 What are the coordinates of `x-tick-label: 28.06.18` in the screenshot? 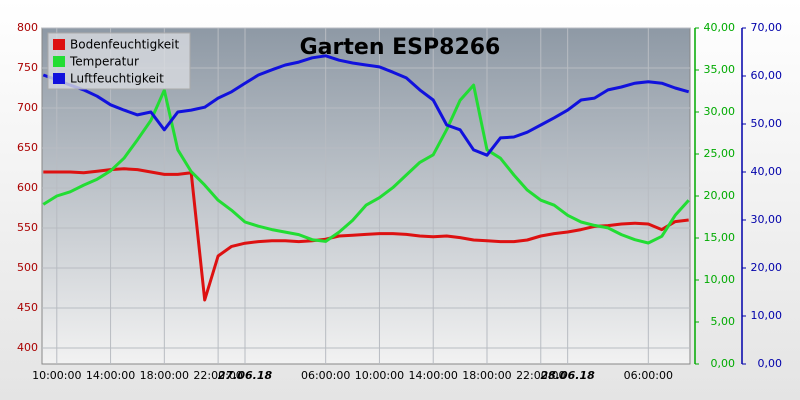 It's located at (568, 375).